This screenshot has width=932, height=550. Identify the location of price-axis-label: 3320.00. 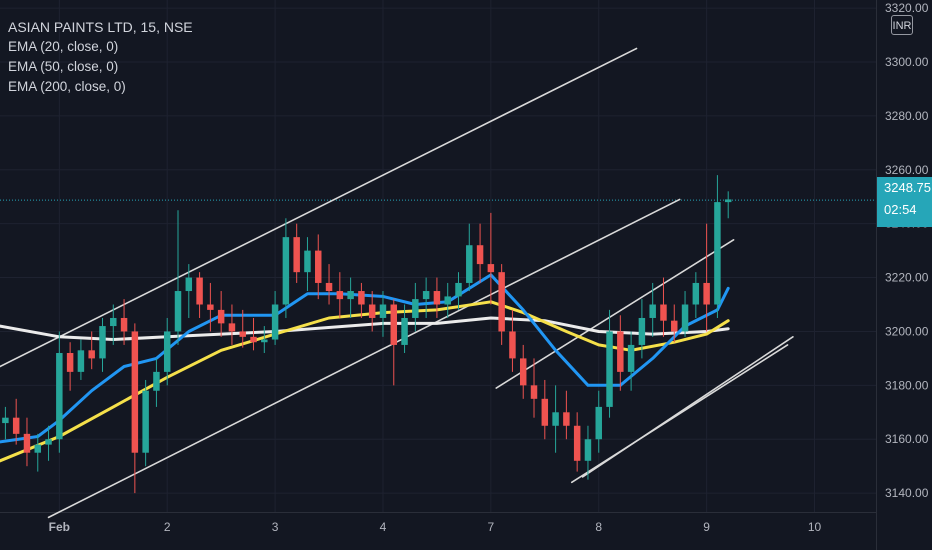
(907, 8).